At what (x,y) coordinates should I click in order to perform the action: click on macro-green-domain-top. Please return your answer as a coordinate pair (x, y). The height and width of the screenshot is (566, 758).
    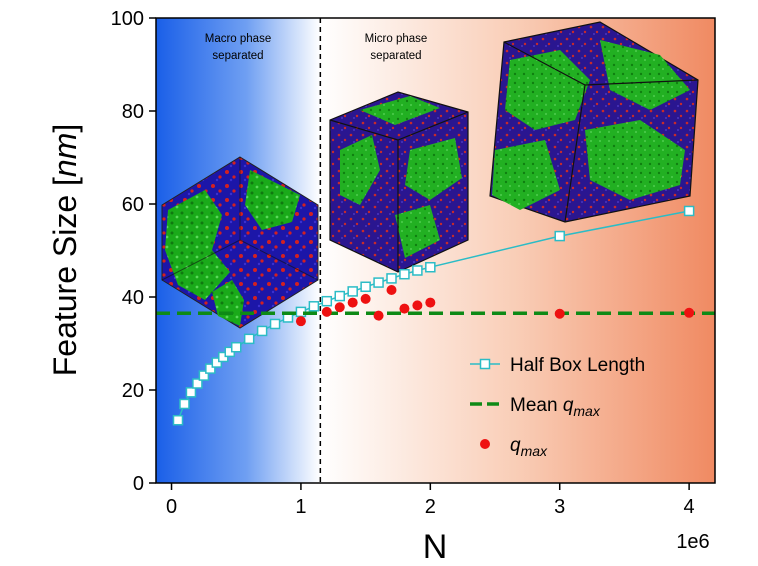
    Looking at the image, I should click on (272, 200).